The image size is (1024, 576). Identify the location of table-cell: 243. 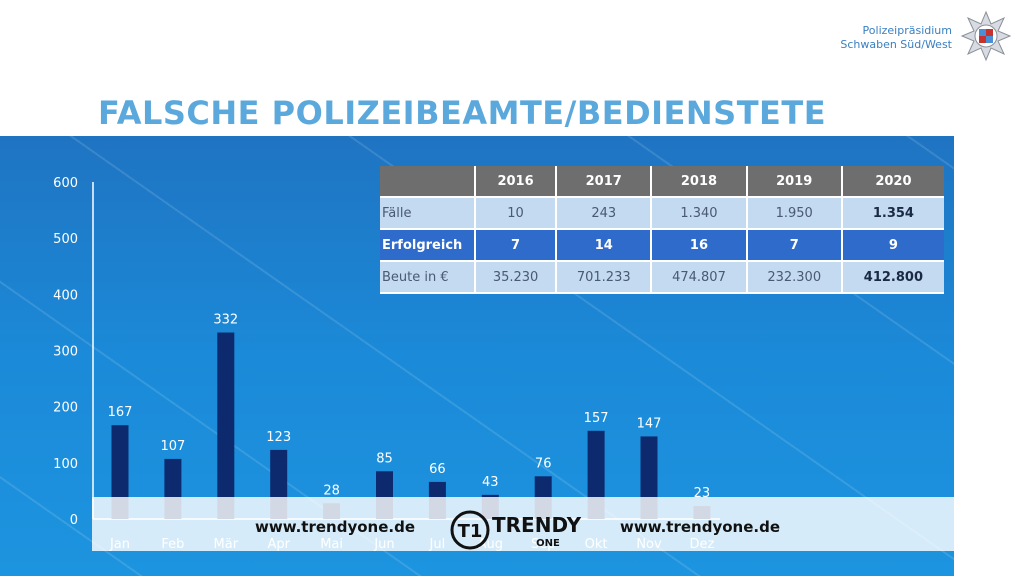
(605, 214).